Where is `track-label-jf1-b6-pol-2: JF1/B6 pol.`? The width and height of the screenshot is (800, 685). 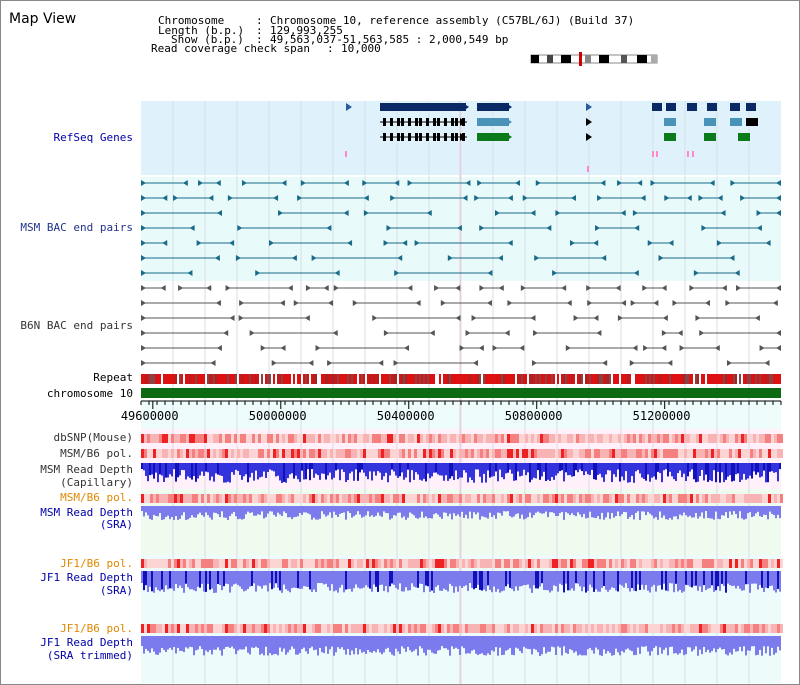
track-label-jf1-b6-pol-2: JF1/B6 pol. is located at coordinates (96, 628).